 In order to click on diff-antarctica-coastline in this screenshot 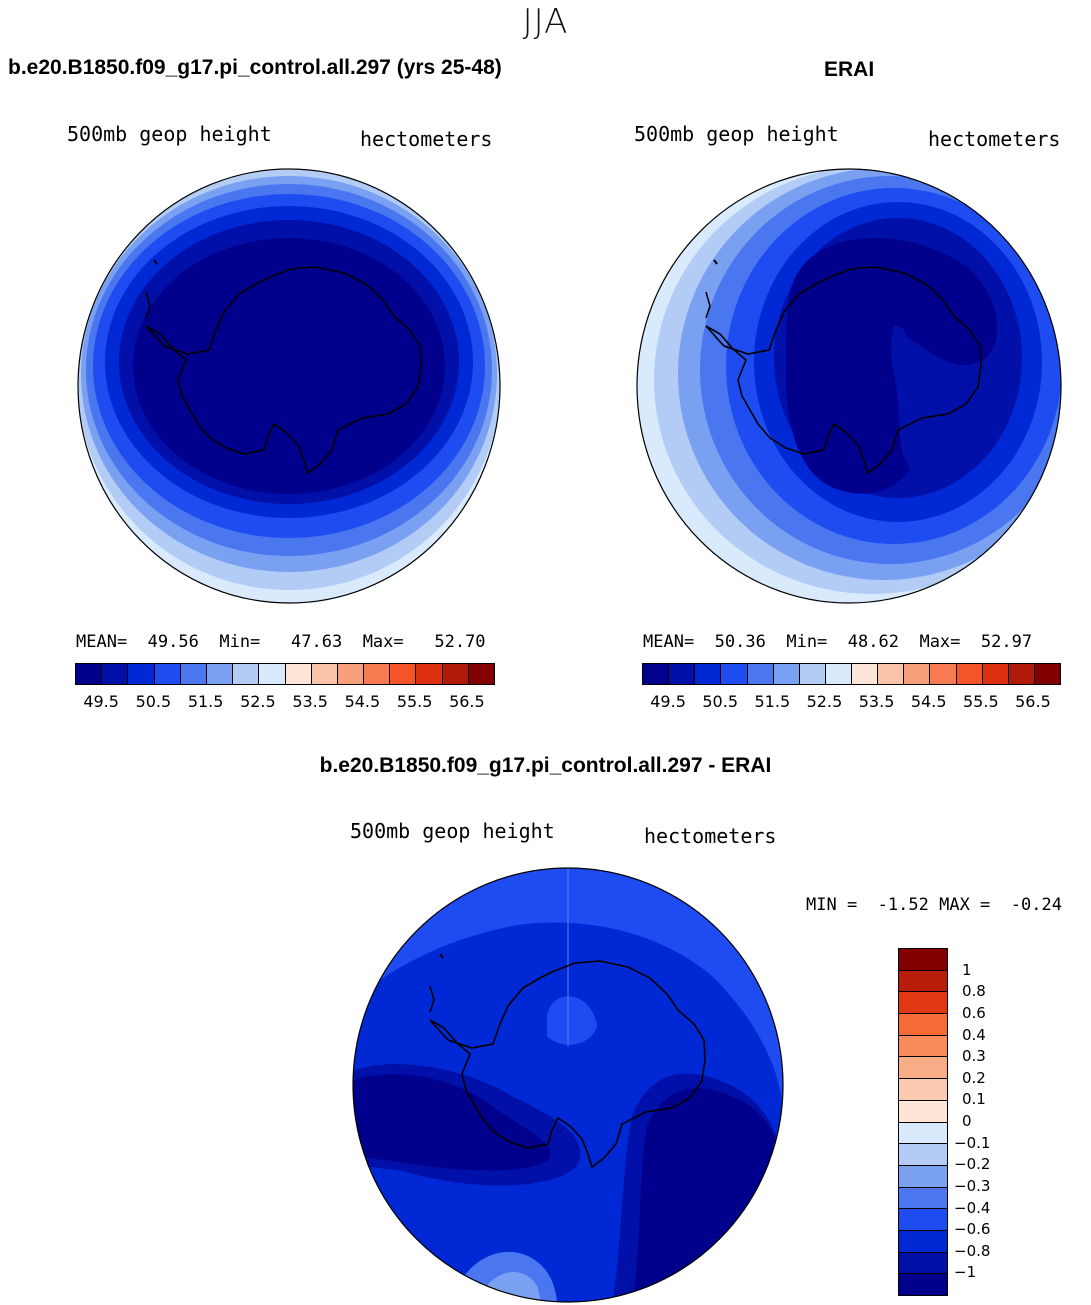, I will do `click(567, 1064)`.